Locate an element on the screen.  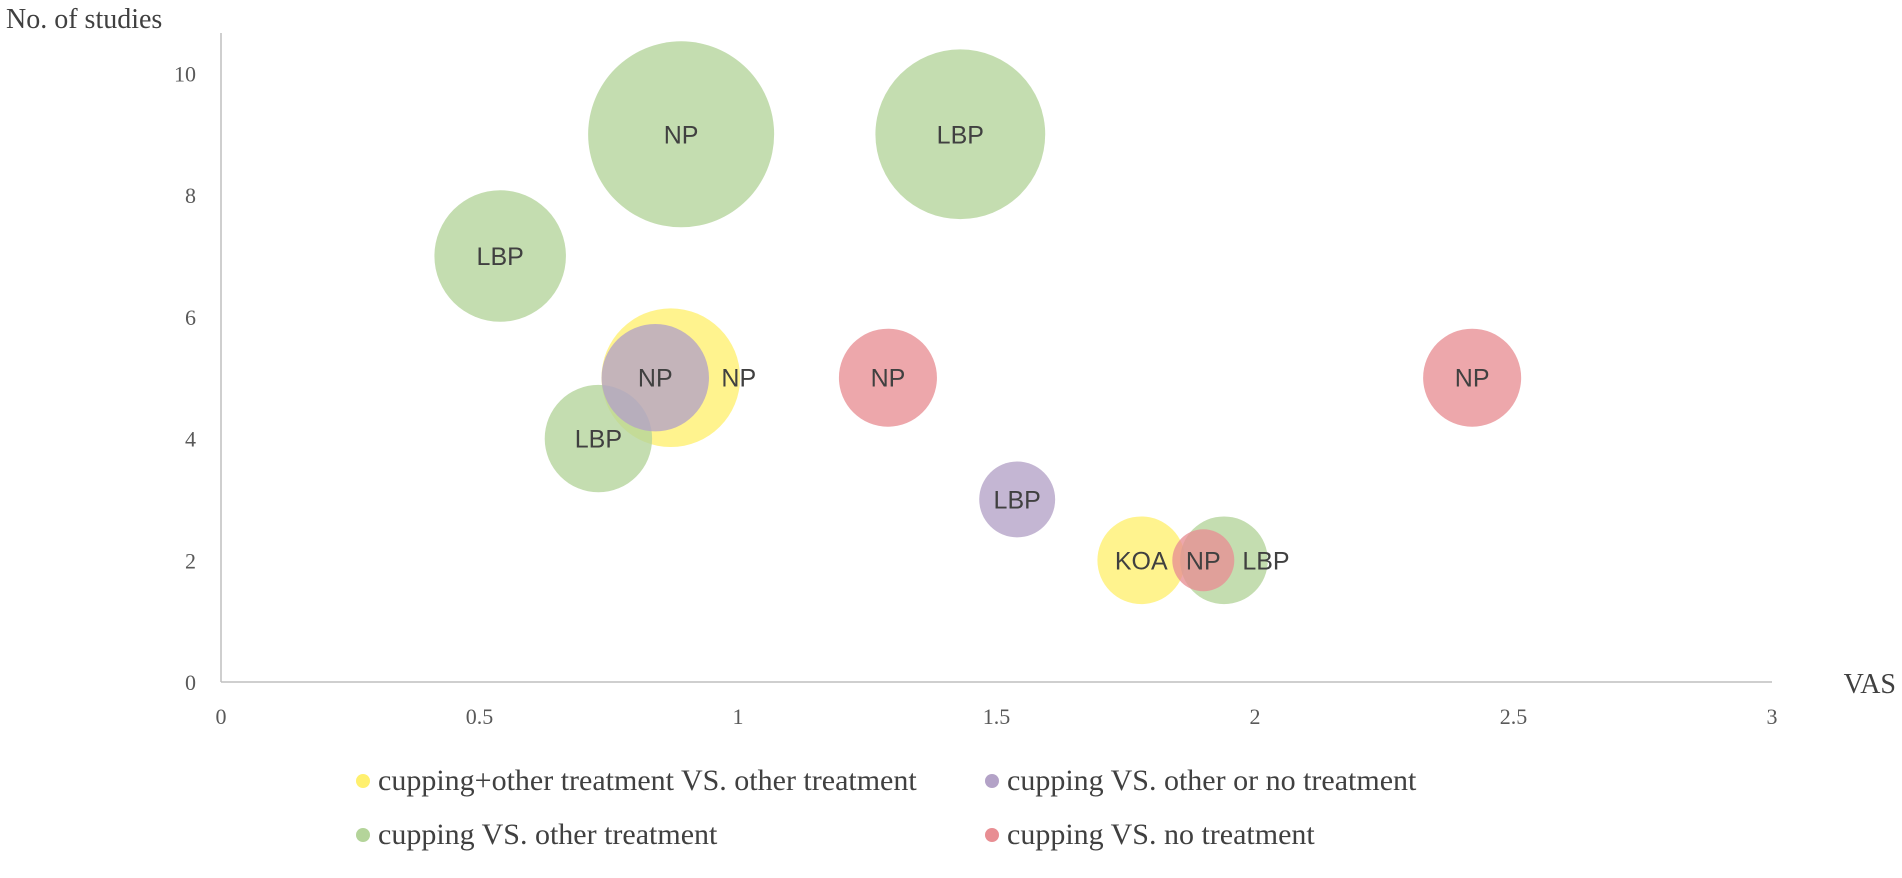
bubble-label: KOA is located at coordinates (1141, 561).